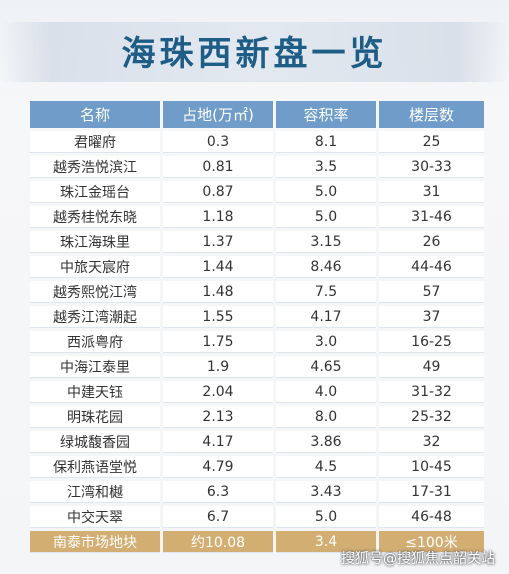 The image size is (509, 574). I want to click on table-row: 中交天翠 6.7 5.0 46-48, so click(257, 517).